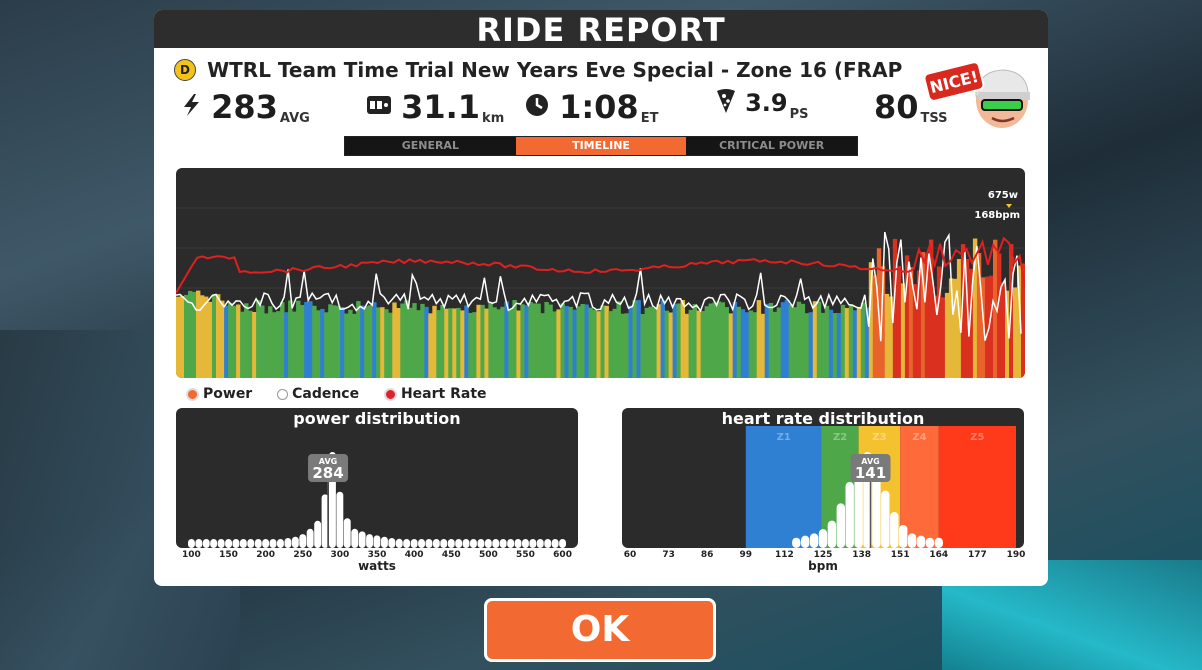 The image size is (1202, 670). I want to click on tab-critical-power: CRITICAL POWER, so click(772, 146).